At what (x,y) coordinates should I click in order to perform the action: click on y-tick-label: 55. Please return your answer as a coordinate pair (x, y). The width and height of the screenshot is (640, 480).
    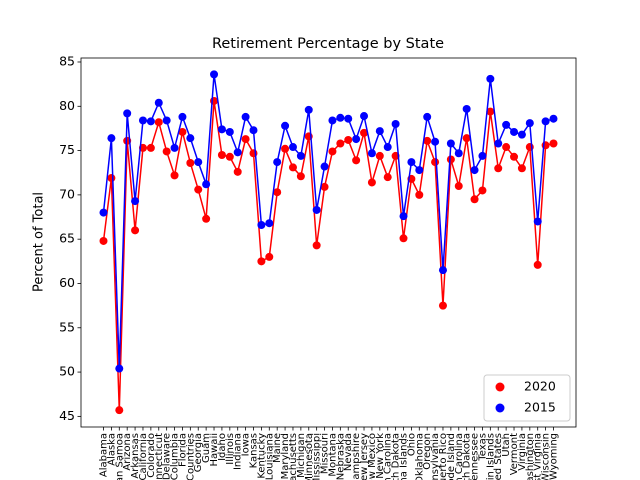
    Looking at the image, I should click on (67, 326).